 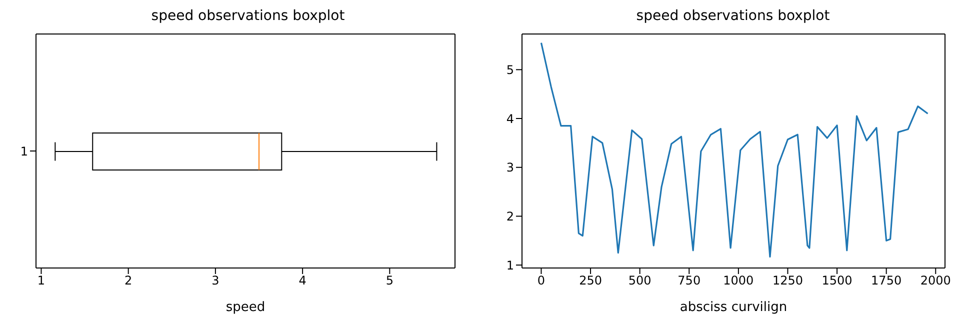 What do you see at coordinates (510, 167) in the screenshot?
I see `y-tick-label: 3` at bounding box center [510, 167].